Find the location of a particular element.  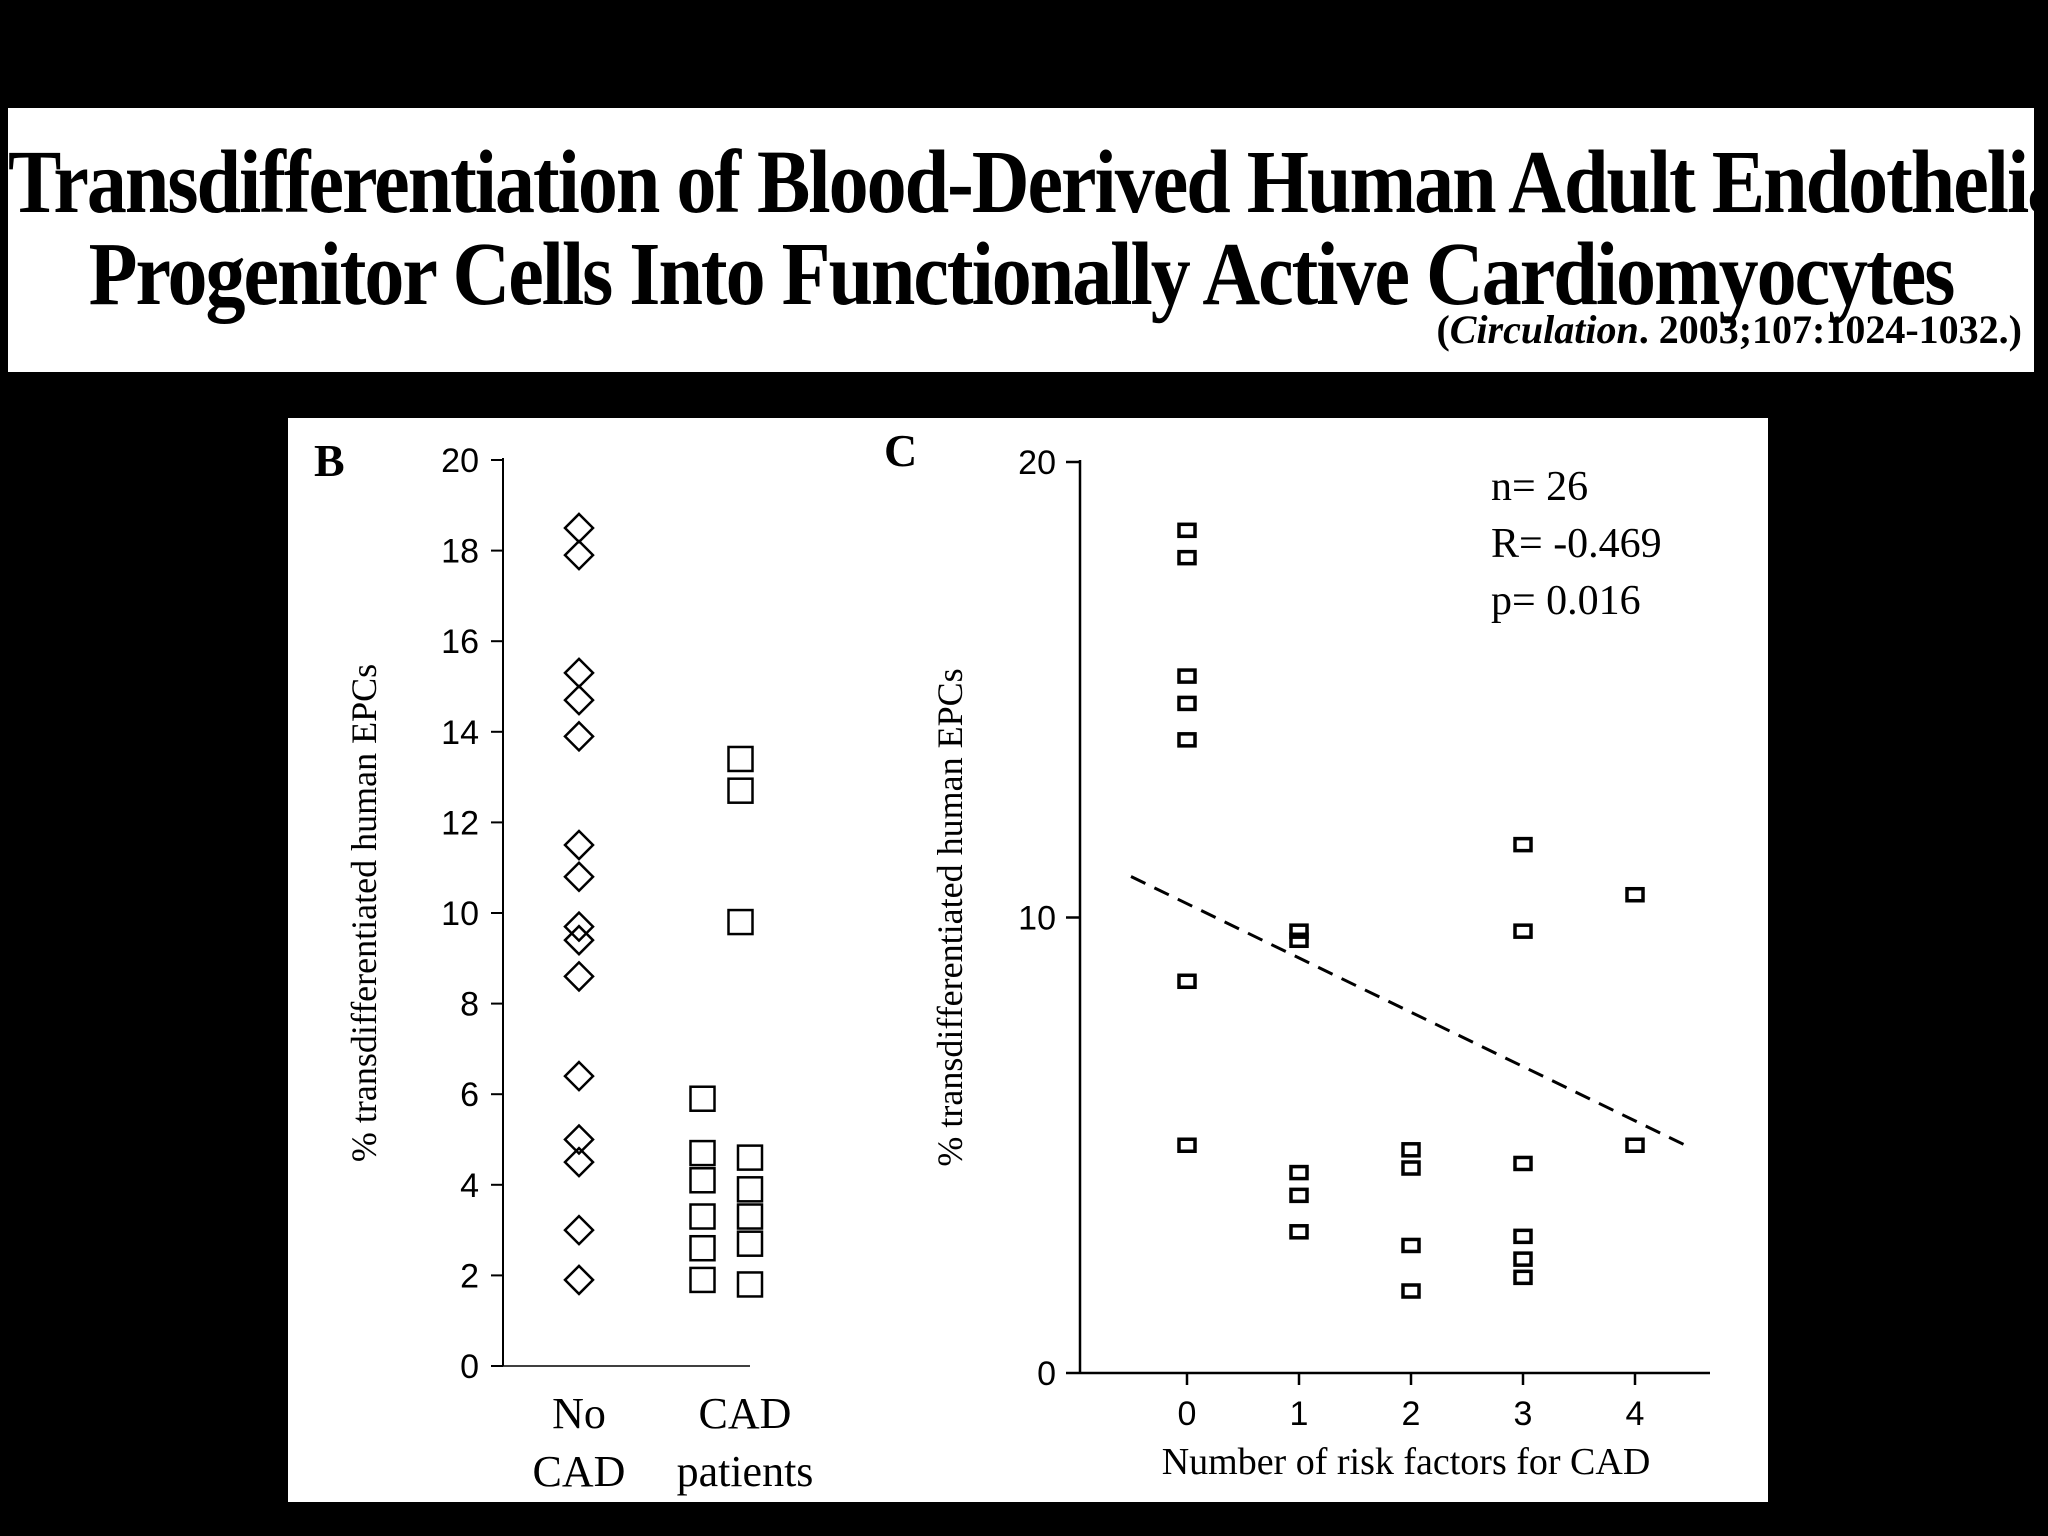

c-x-axis-label: Number of risk factors for CAD is located at coordinates (1406, 1462).